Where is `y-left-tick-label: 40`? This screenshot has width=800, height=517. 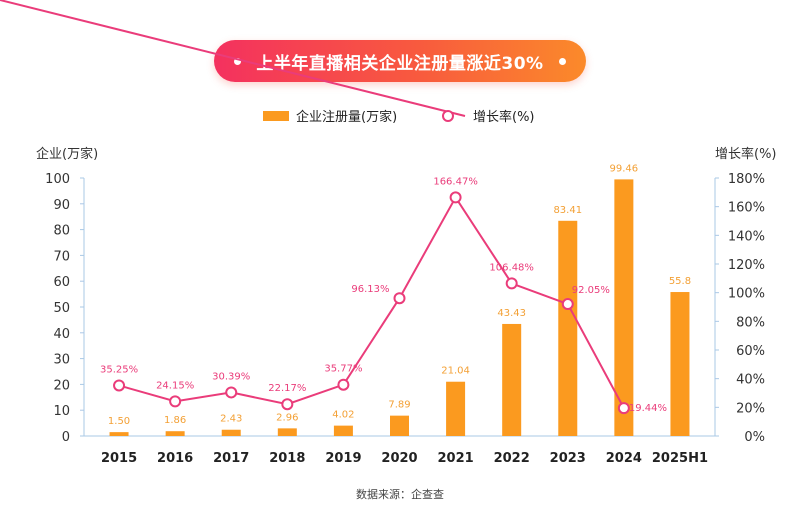
y-left-tick-label: 40 is located at coordinates (61, 334).